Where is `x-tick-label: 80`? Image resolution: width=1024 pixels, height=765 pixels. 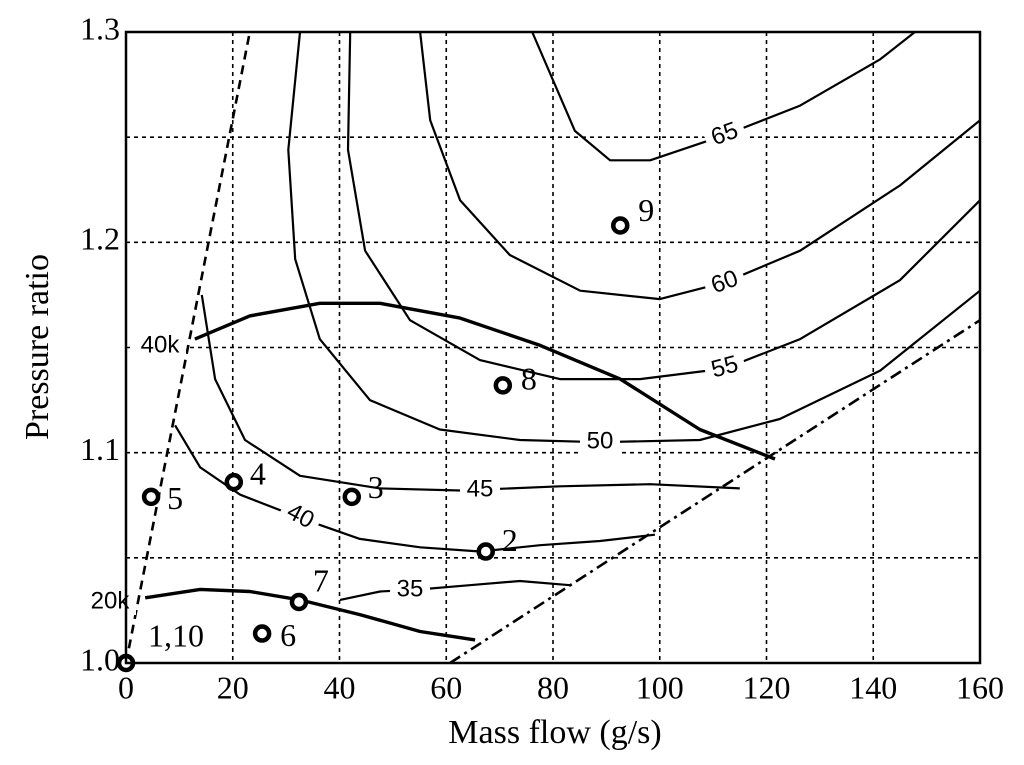 x-tick-label: 80 is located at coordinates (553, 687).